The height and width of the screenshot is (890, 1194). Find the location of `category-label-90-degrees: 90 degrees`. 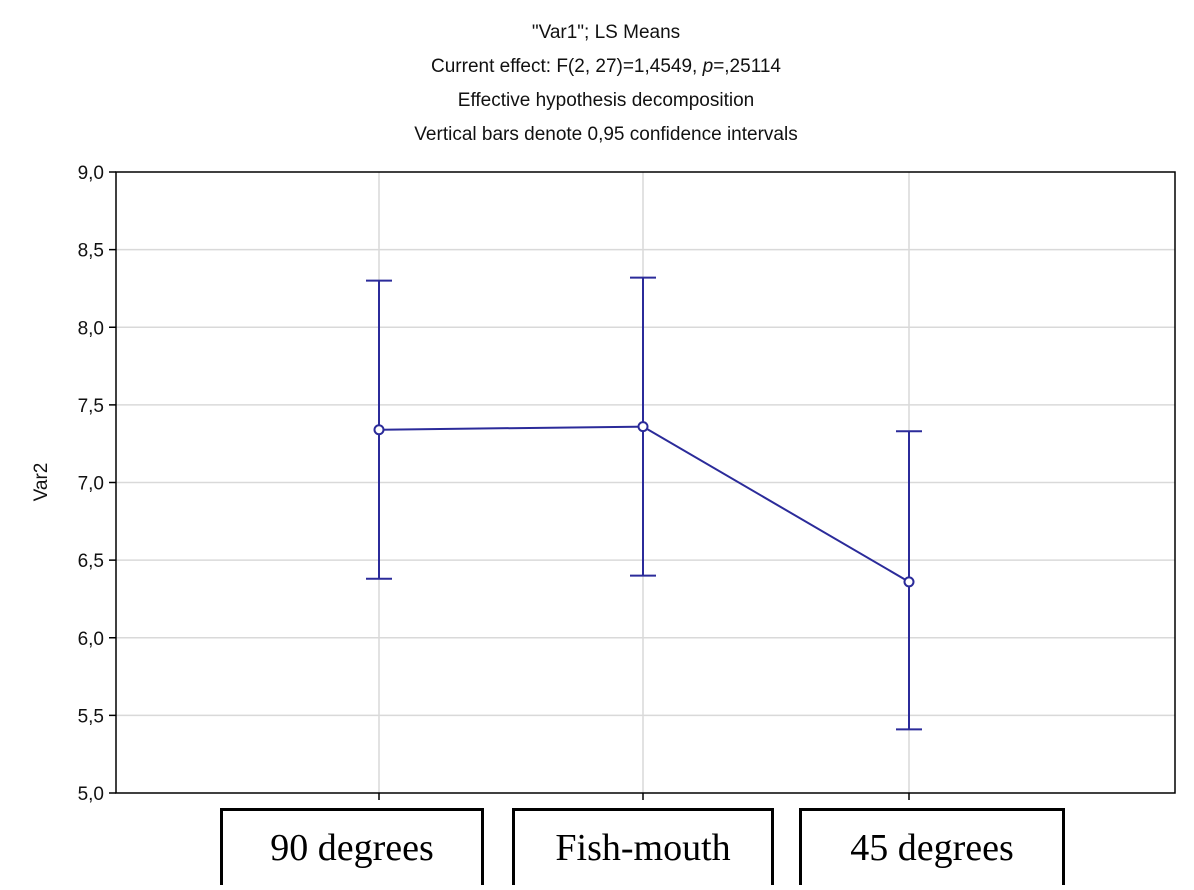

category-label-90-degrees: 90 degrees is located at coordinates (352, 846).